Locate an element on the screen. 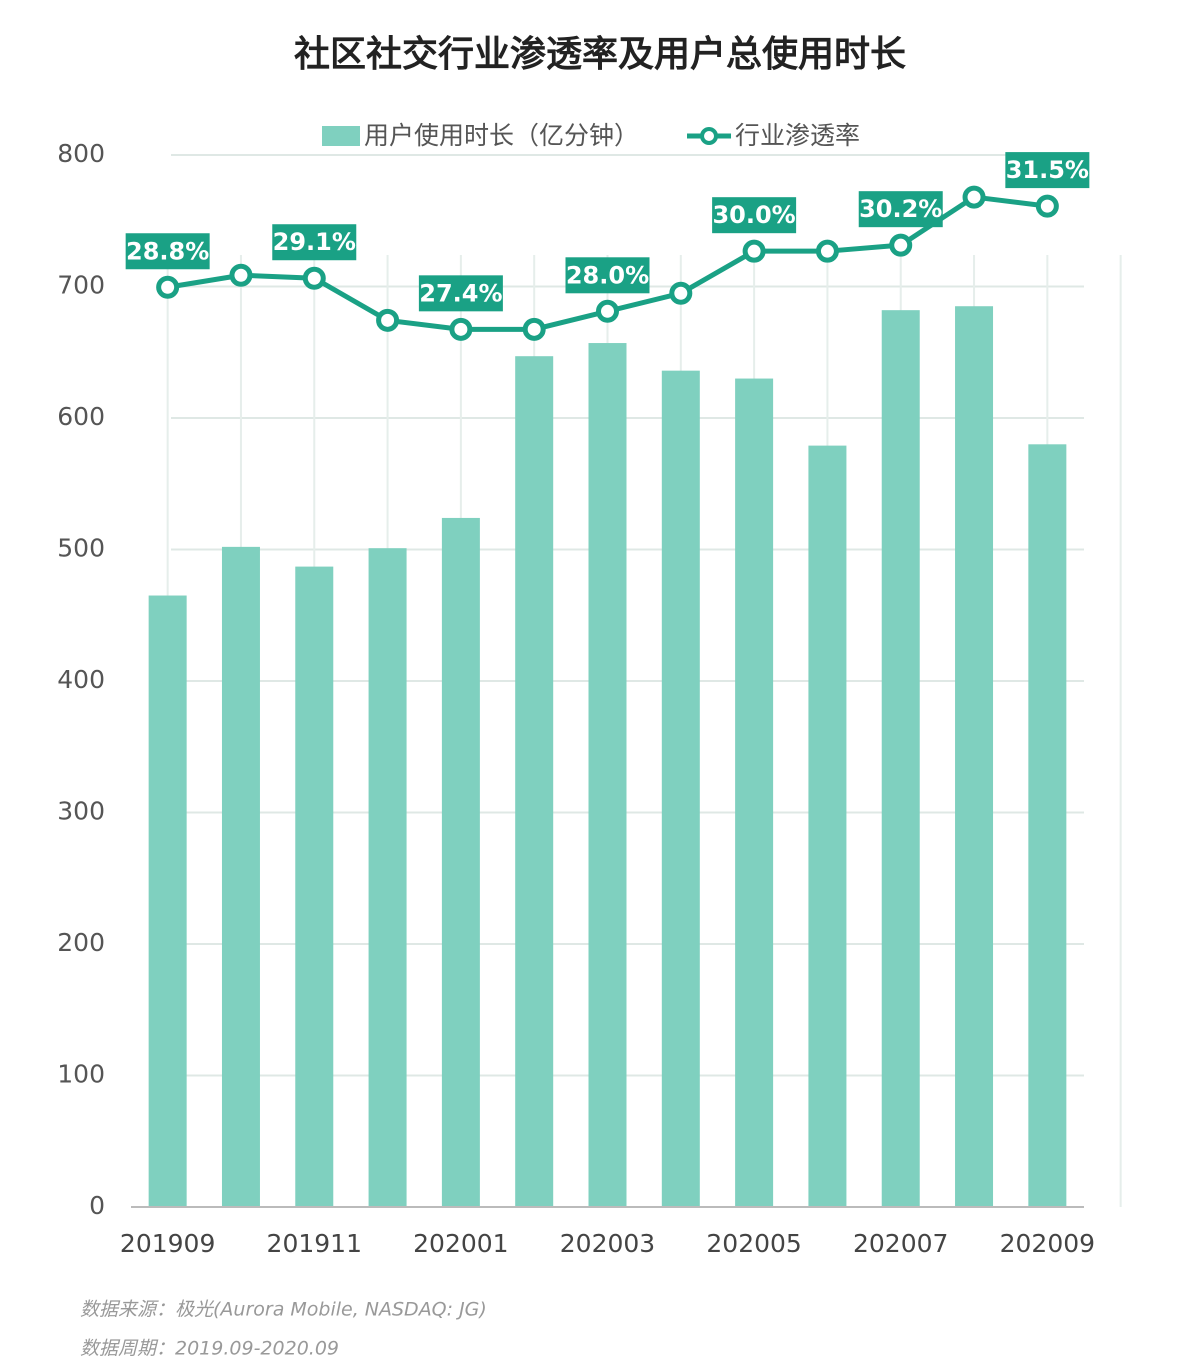 The height and width of the screenshot is (1370, 1200). y-tick-label: 600 is located at coordinates (81, 416).